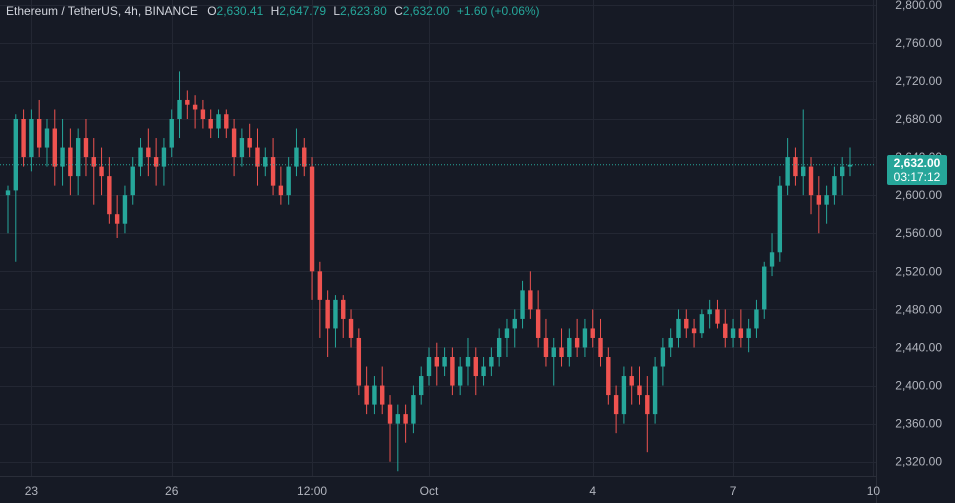 The image size is (955, 503). Describe the element at coordinates (918, 347) in the screenshot. I see `price-tick-label: 2,440.00` at that location.